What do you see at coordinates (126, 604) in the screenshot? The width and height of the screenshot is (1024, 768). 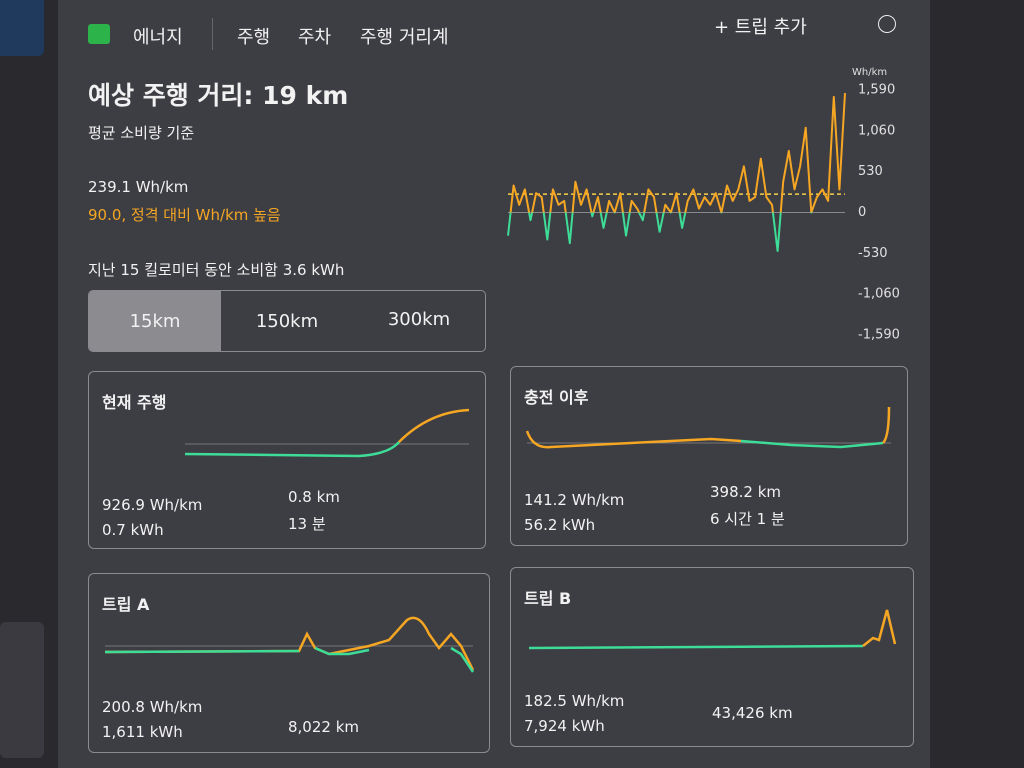 I see `card-title: 트립 A` at bounding box center [126, 604].